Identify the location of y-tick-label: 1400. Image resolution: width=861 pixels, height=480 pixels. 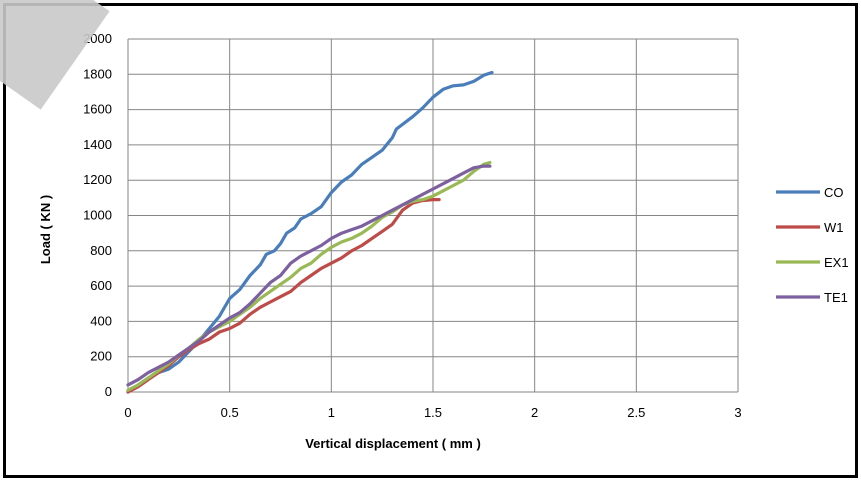
(97, 144).